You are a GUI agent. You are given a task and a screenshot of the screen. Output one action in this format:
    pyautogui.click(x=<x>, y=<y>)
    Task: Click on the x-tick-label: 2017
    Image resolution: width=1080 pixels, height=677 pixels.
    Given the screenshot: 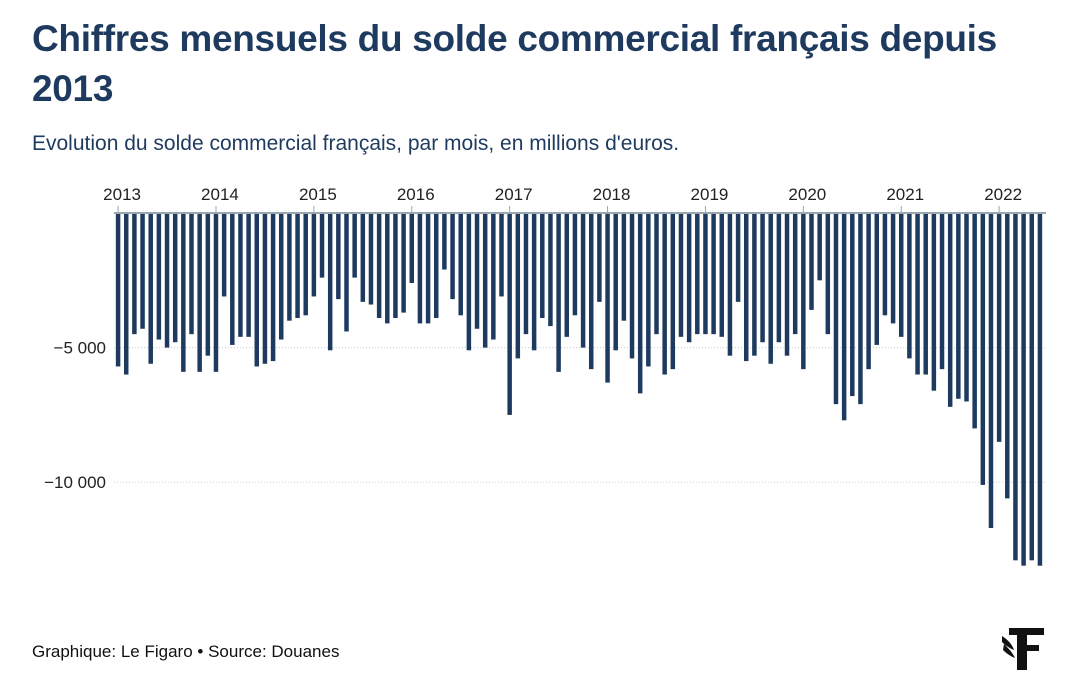 What is the action you would take?
    pyautogui.click(x=514, y=194)
    